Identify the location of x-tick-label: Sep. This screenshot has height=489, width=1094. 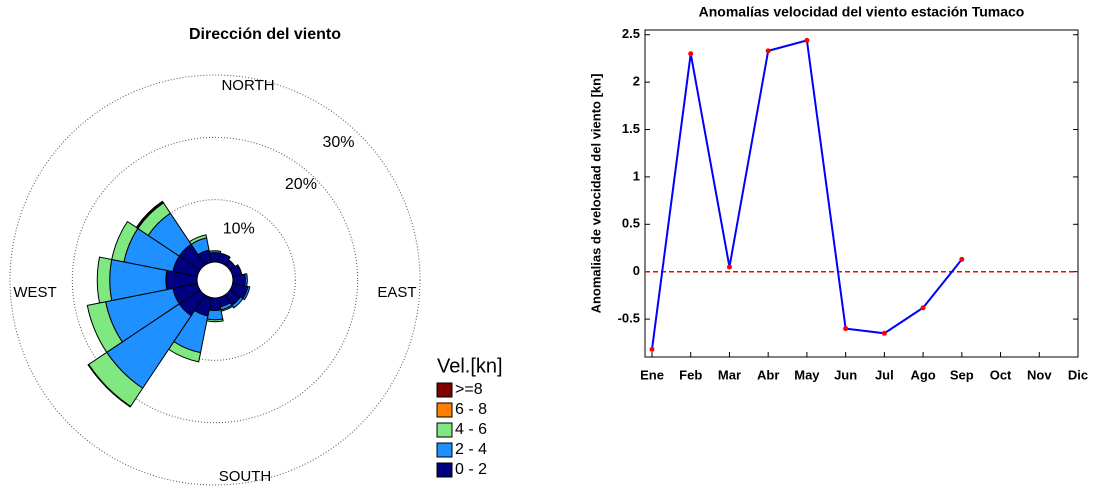
(962, 374).